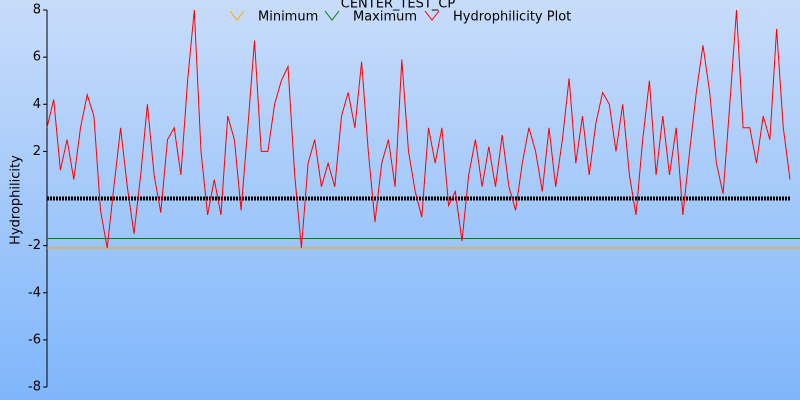 This screenshot has height=400, width=800. I want to click on y-tick-label: -6, so click(34, 339).